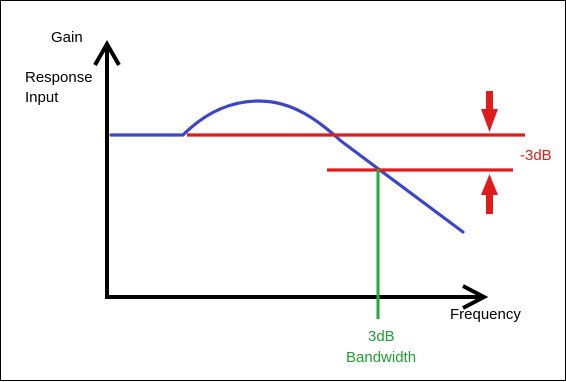 The height and width of the screenshot is (382, 566). What do you see at coordinates (297, 297) in the screenshot?
I see `x-axis` at bounding box center [297, 297].